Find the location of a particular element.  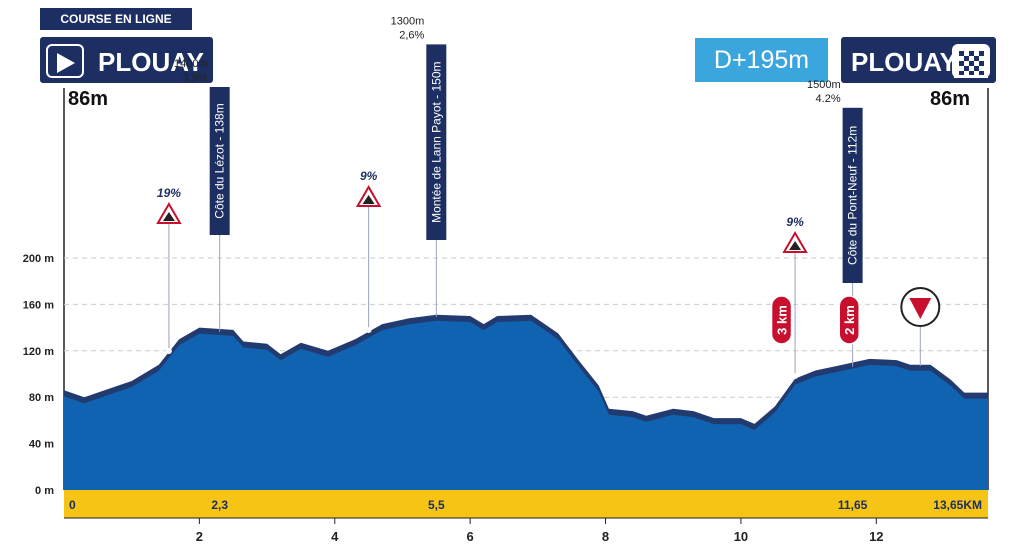

climb-name: Côte du Lézot - 138m is located at coordinates (220, 160).